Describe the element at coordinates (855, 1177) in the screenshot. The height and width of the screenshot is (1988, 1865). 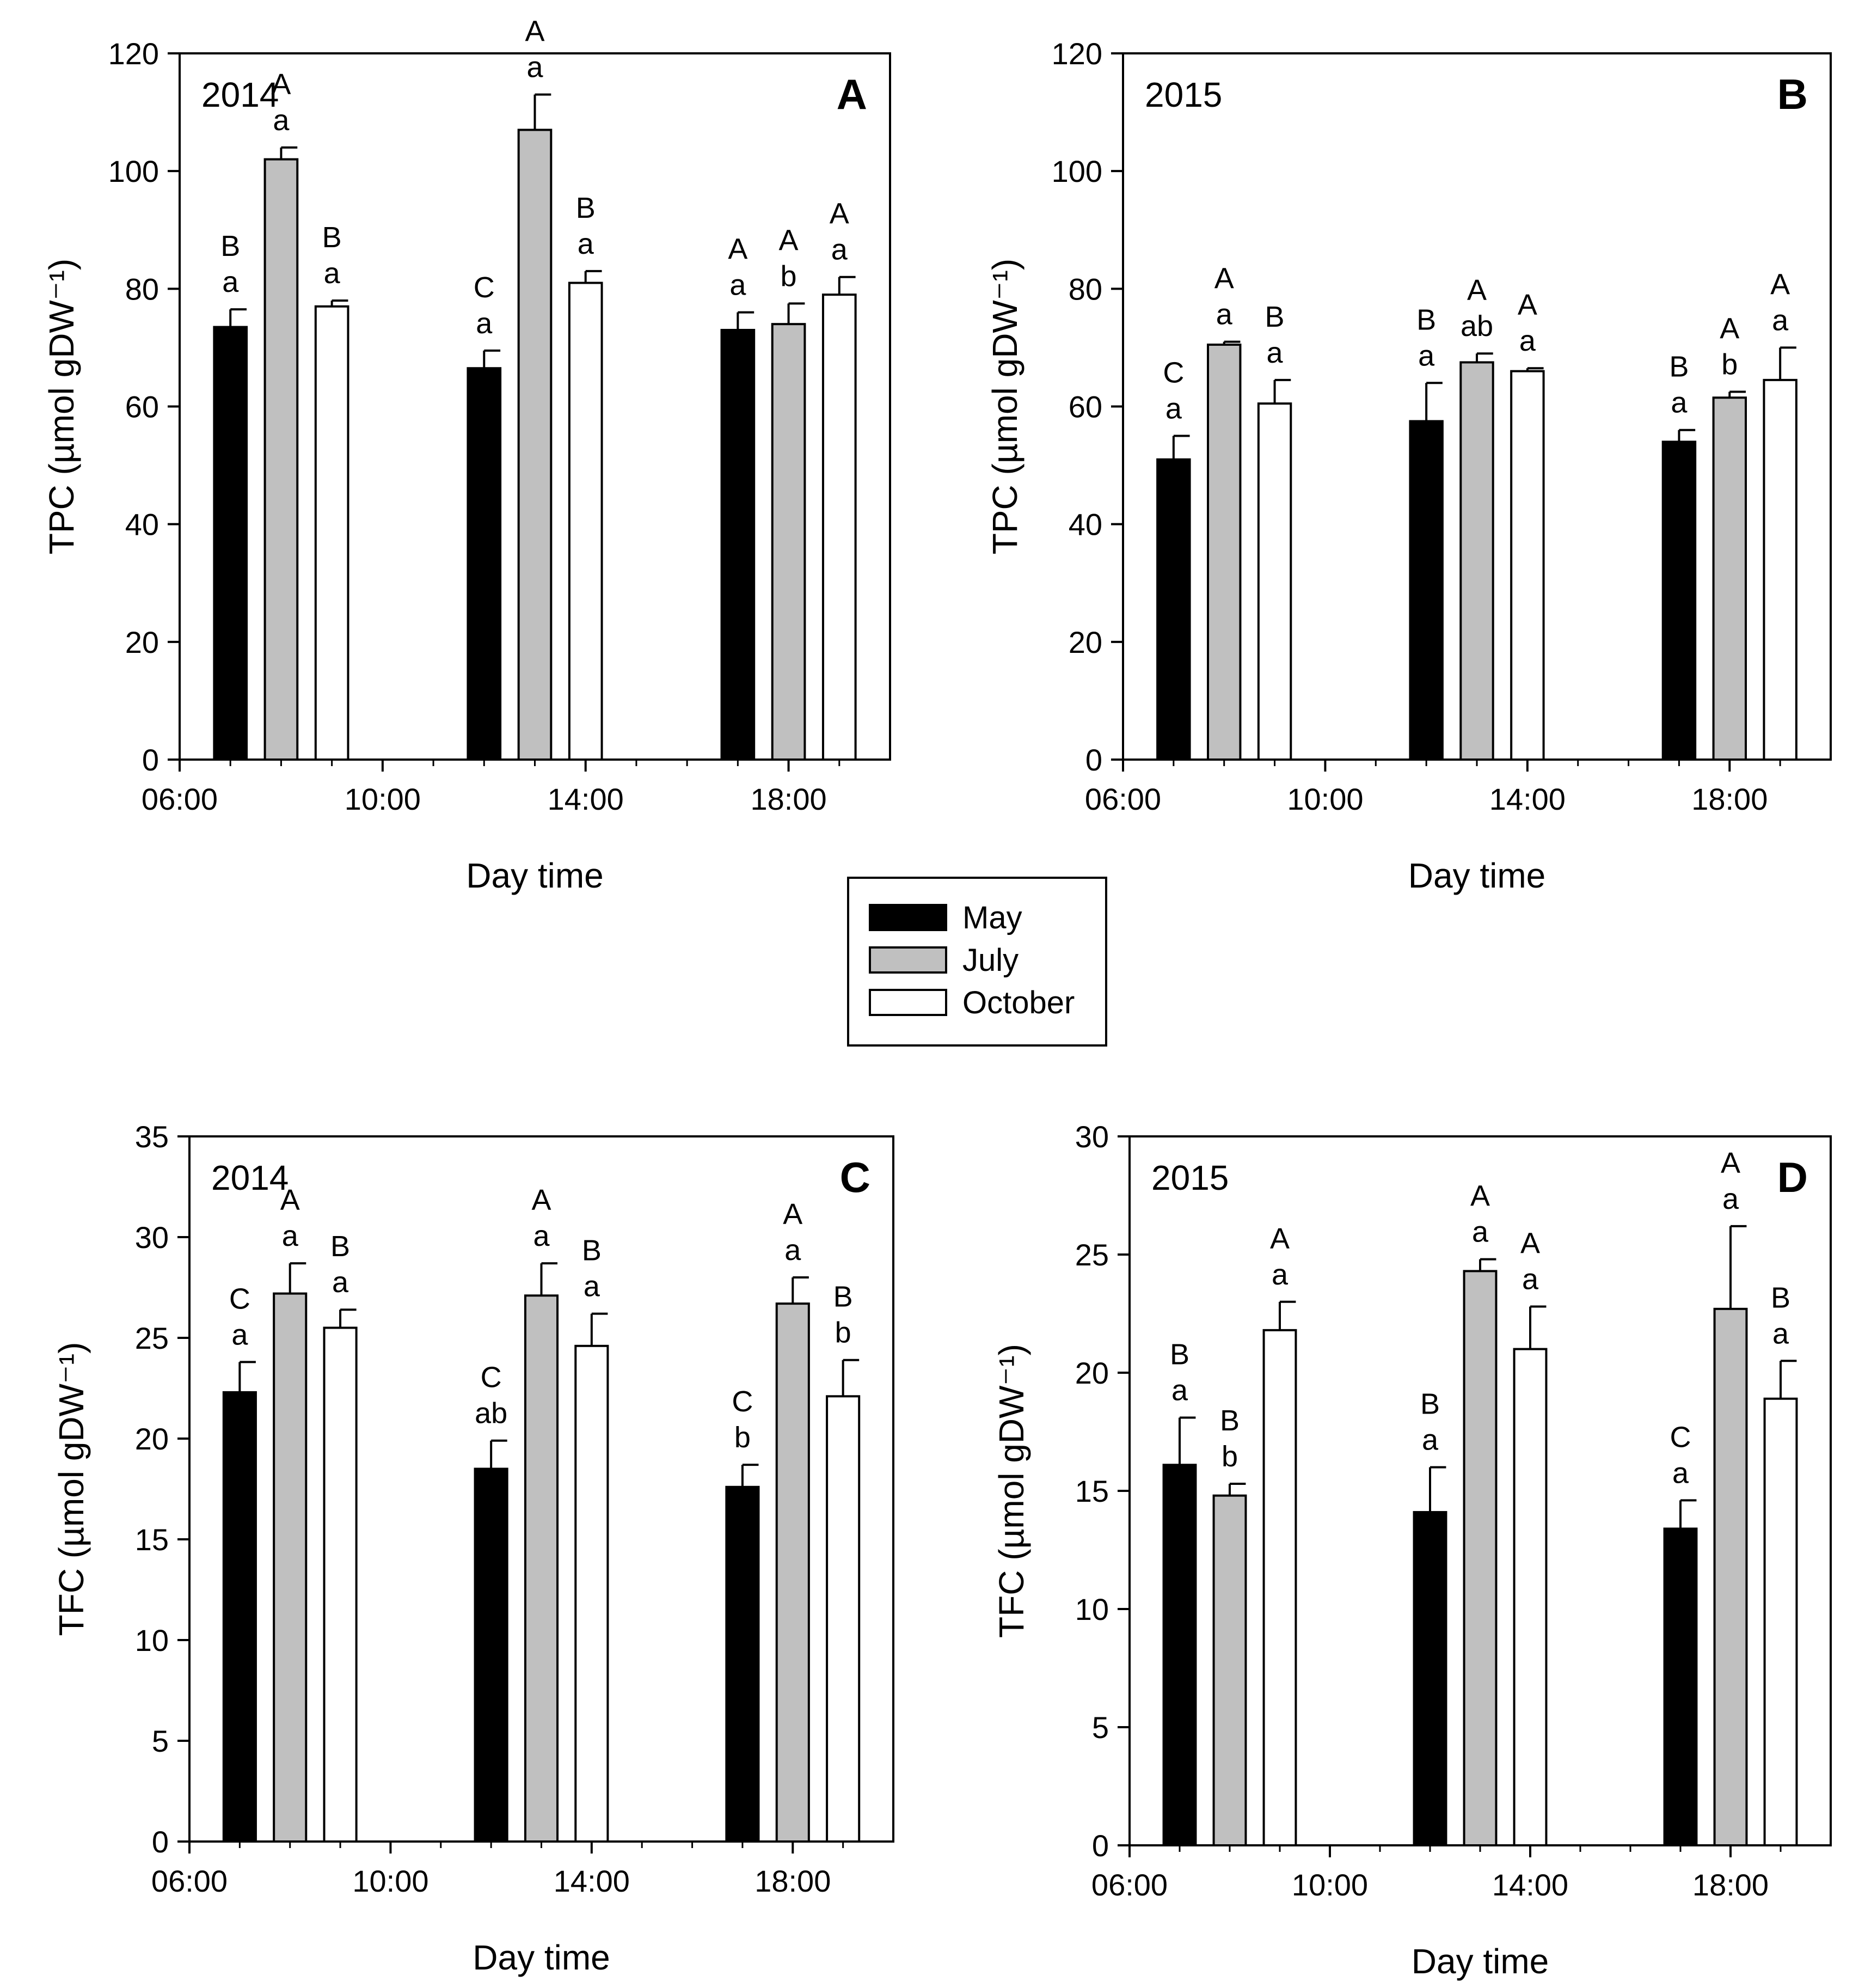
I see `panel-c-letter: C` at that location.